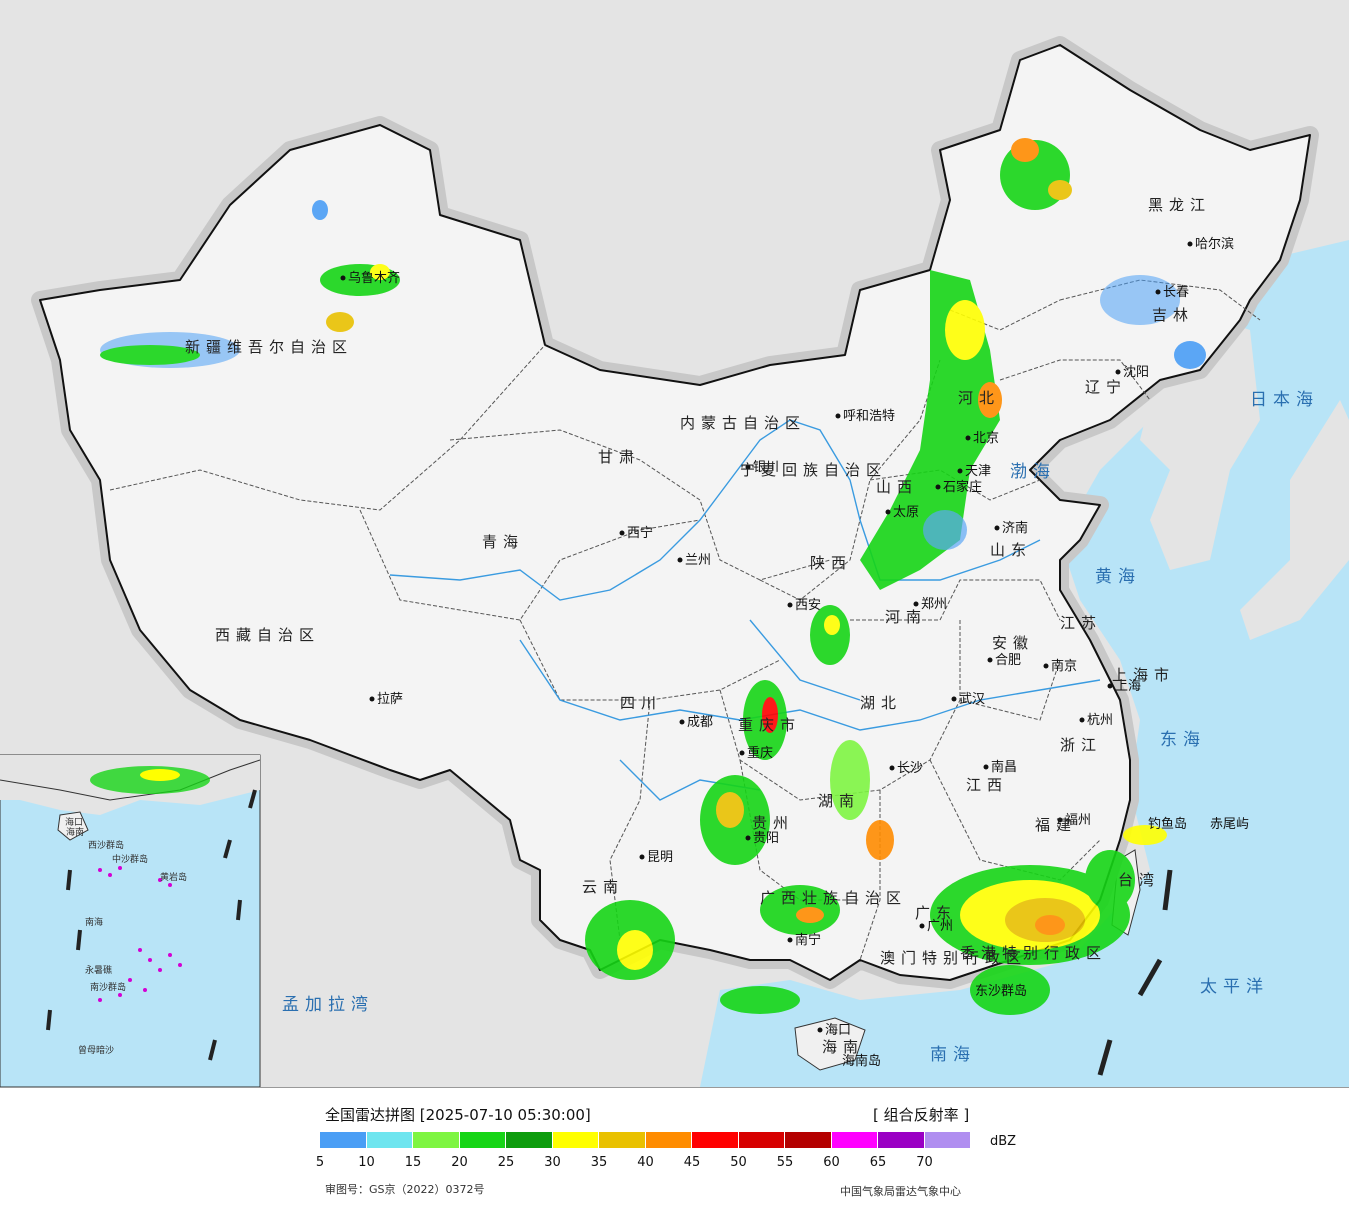 The image size is (1349, 1209). What do you see at coordinates (366, 1162) in the screenshot?
I see `scale-tick-label: 10` at bounding box center [366, 1162].